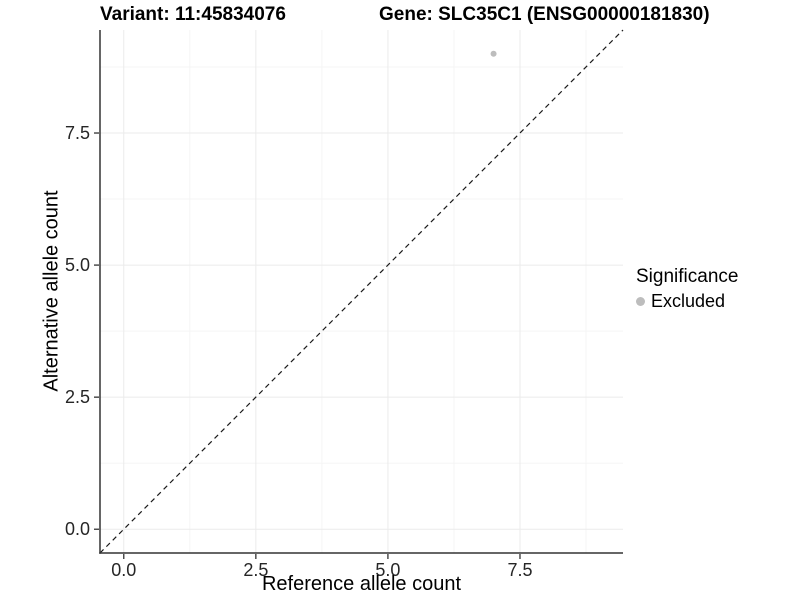 The image size is (800, 600). I want to click on plot-title-gene: Gene: SLC35C1 (ENSG00000181830), so click(544, 14).